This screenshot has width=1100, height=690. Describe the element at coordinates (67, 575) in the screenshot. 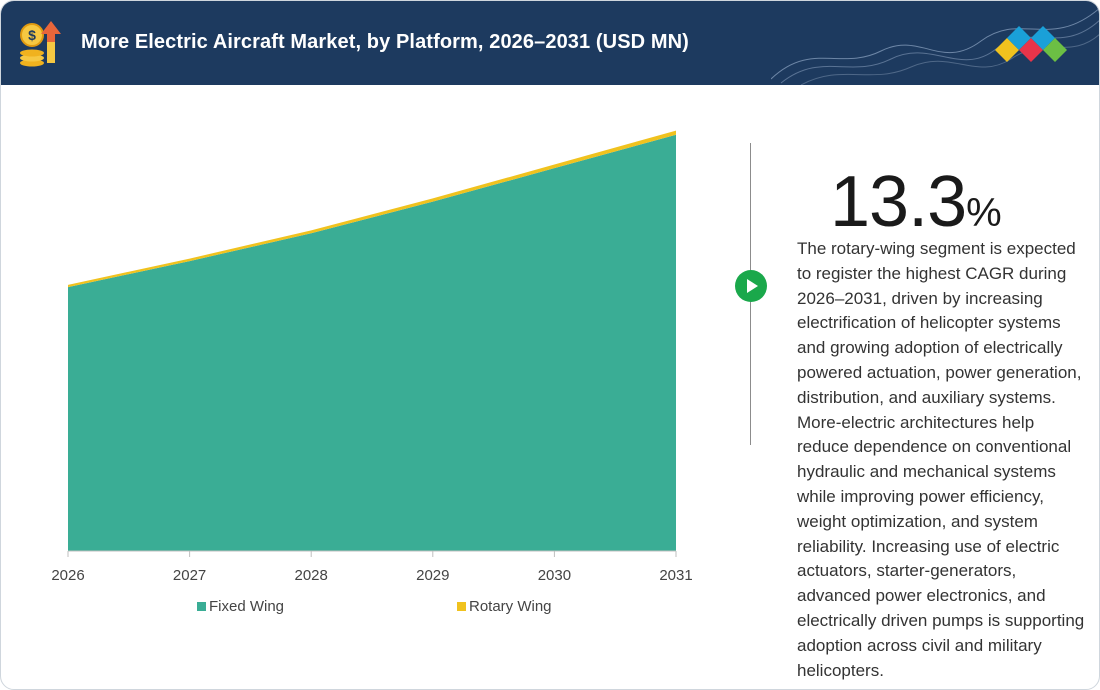

I see `x-tick-label: 2026` at that location.